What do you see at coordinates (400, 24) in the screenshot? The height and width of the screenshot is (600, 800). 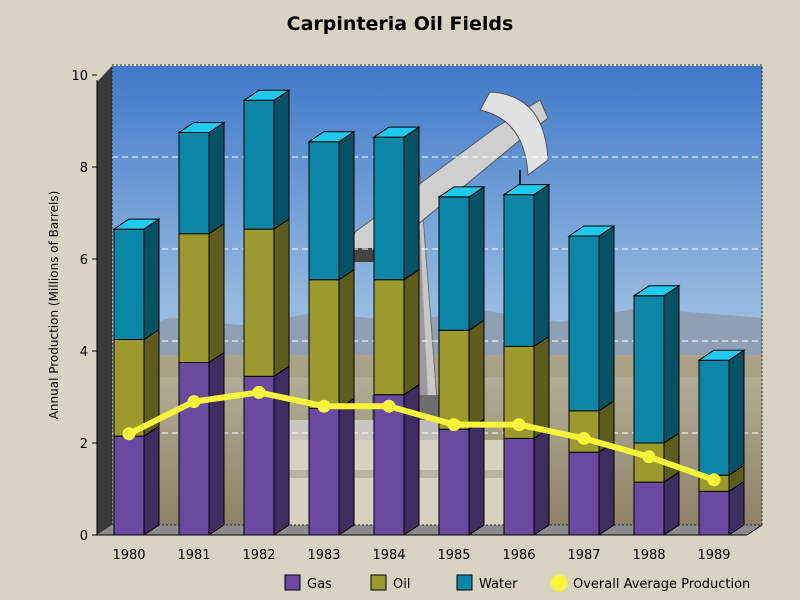 I see `chart-title: Carpinteria Oil Fields` at bounding box center [400, 24].